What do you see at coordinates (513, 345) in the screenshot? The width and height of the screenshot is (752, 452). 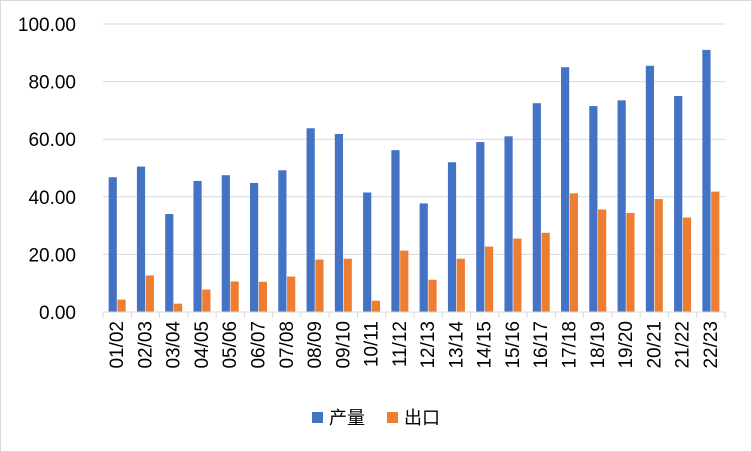 I see `x-tick-label: 15/16` at bounding box center [513, 345].